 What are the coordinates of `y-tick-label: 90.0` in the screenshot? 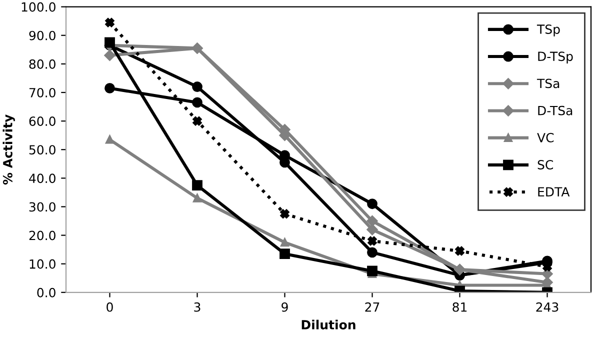 It's located at (42, 35).